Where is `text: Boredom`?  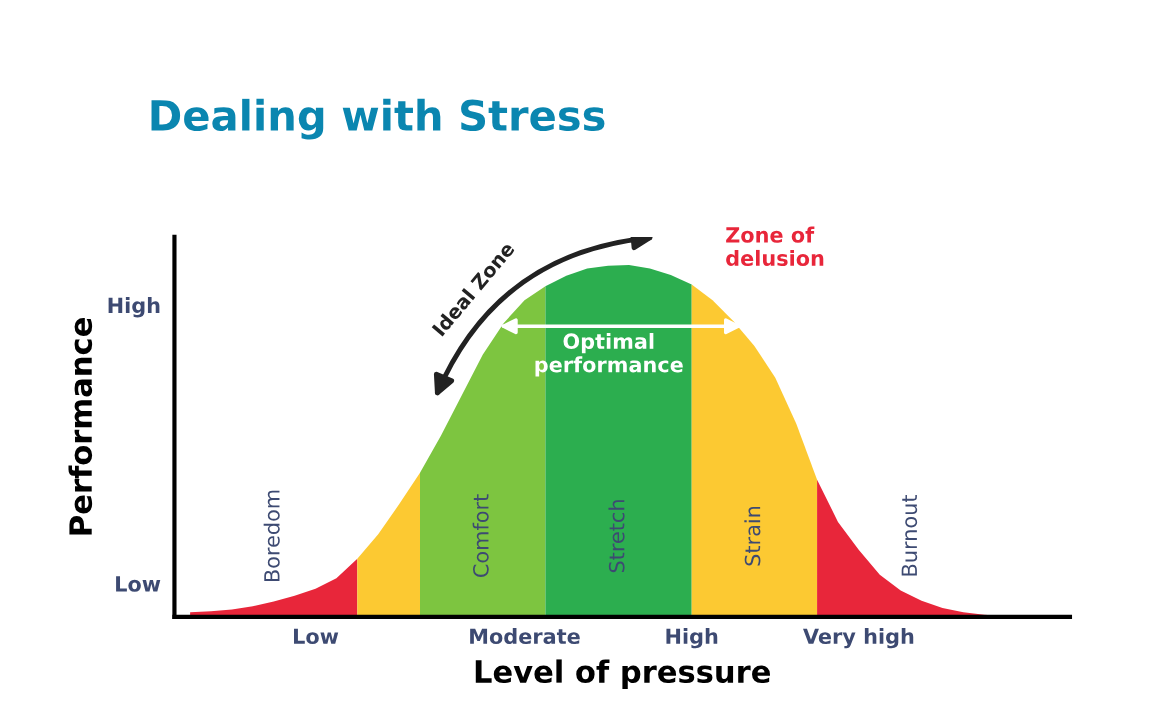 text: Boredom is located at coordinates (271, 536).